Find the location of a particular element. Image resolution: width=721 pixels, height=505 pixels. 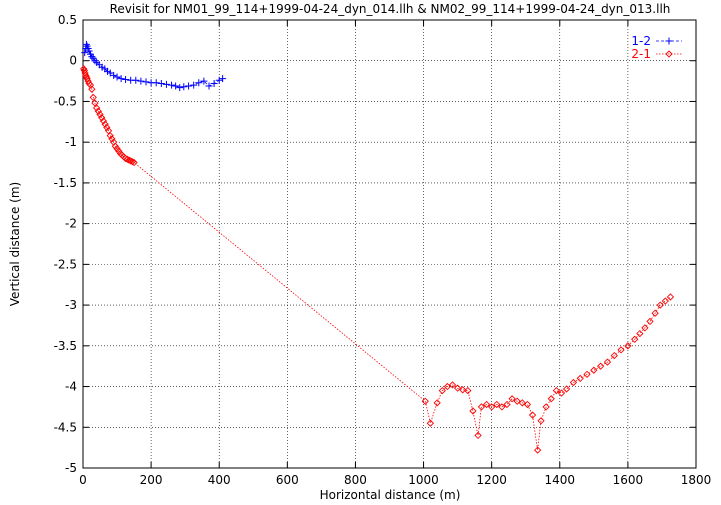

y-tick-label: -4 is located at coordinates (71, 387).